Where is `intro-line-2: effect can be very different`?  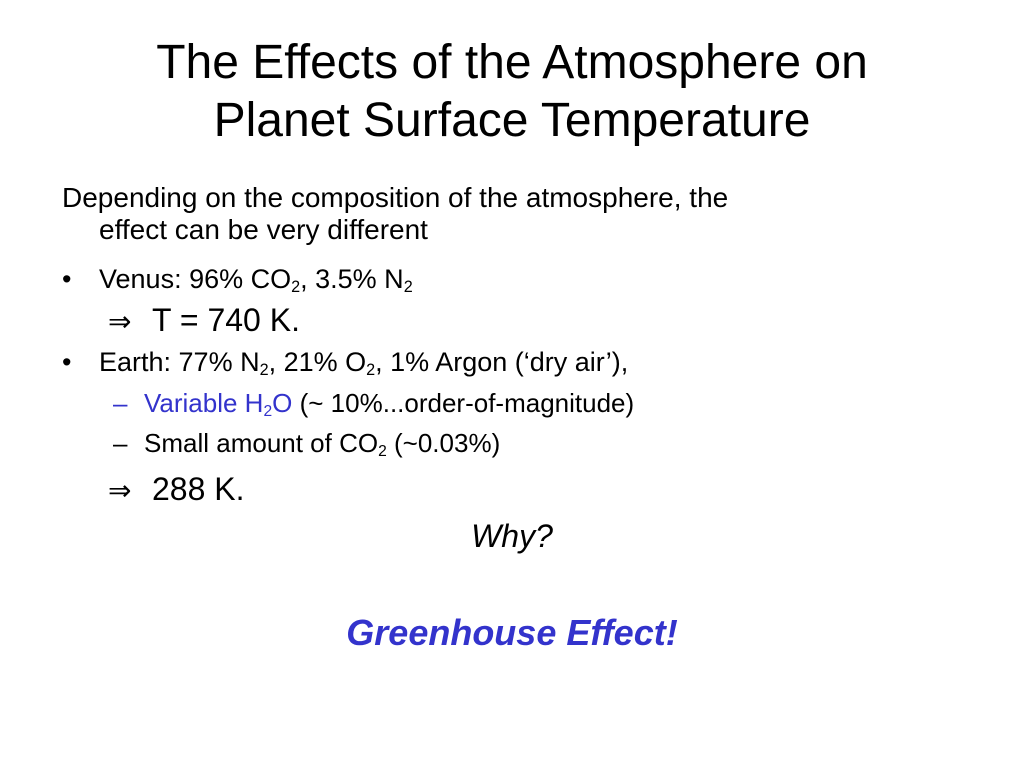
intro-line-2: effect can be very different is located at coordinates (263, 229).